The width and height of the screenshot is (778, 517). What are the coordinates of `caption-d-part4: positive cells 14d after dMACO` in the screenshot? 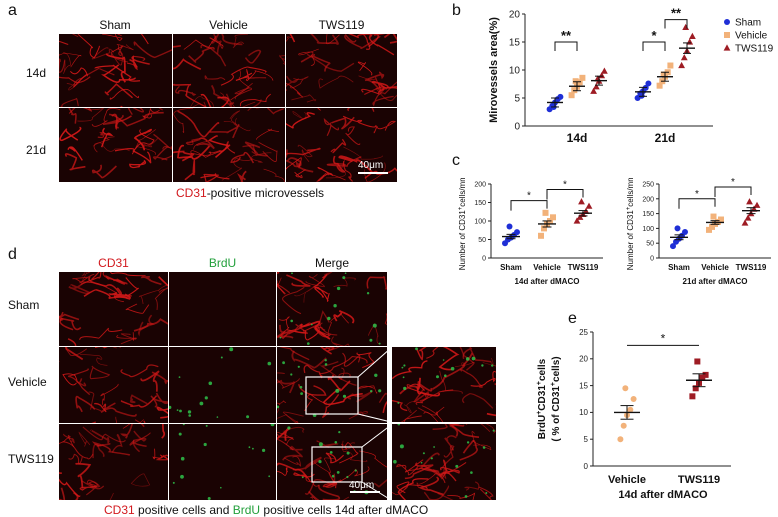 It's located at (344, 510).